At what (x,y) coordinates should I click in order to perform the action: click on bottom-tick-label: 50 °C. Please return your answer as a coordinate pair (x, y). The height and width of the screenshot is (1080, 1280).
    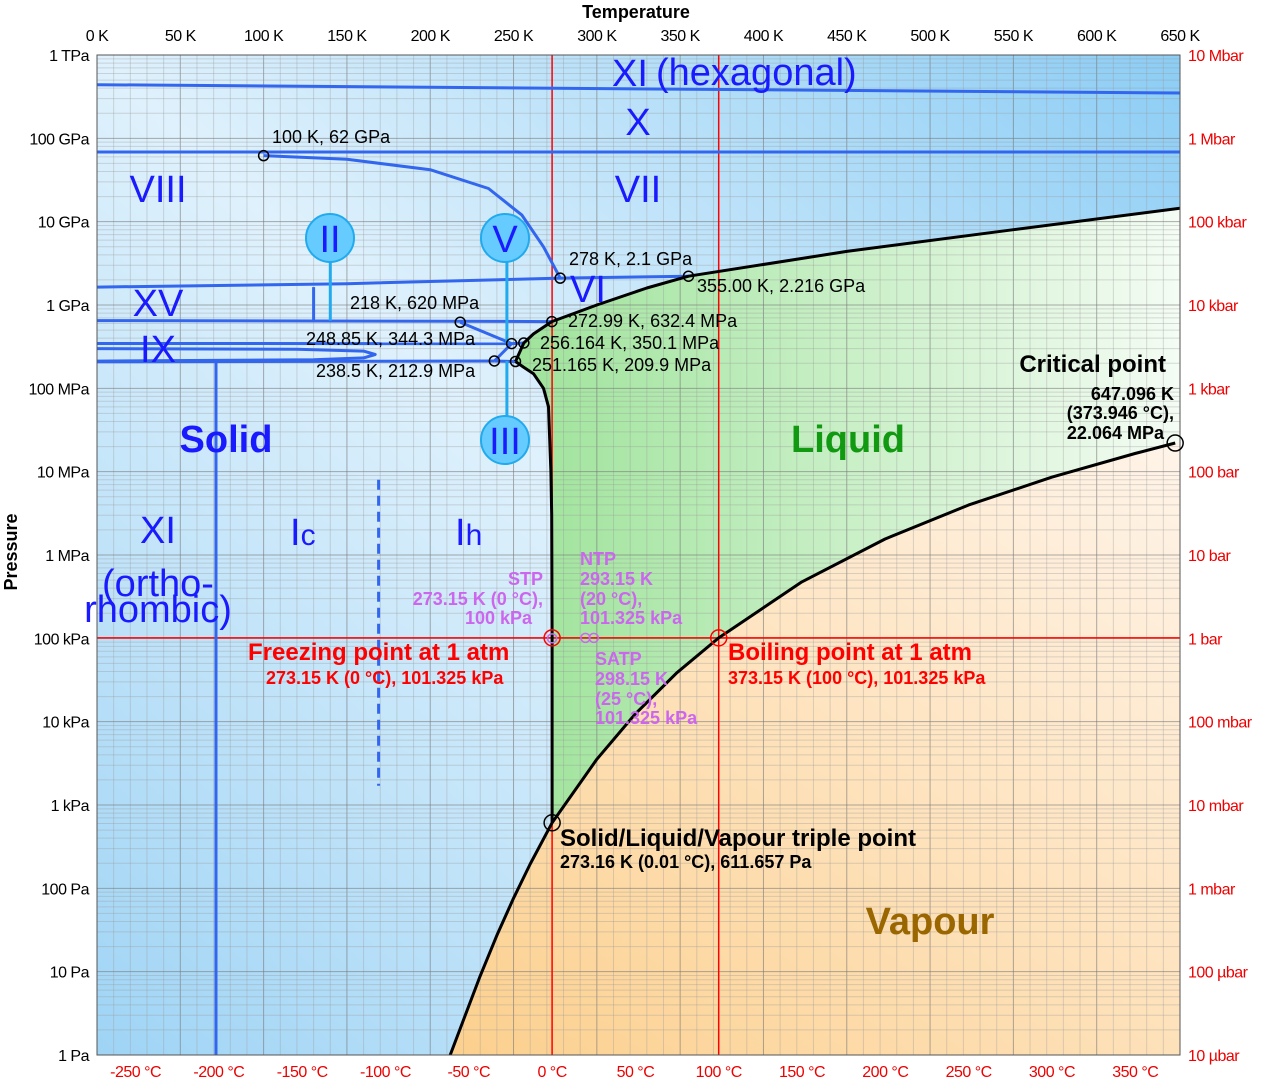
    Looking at the image, I should click on (636, 1072).